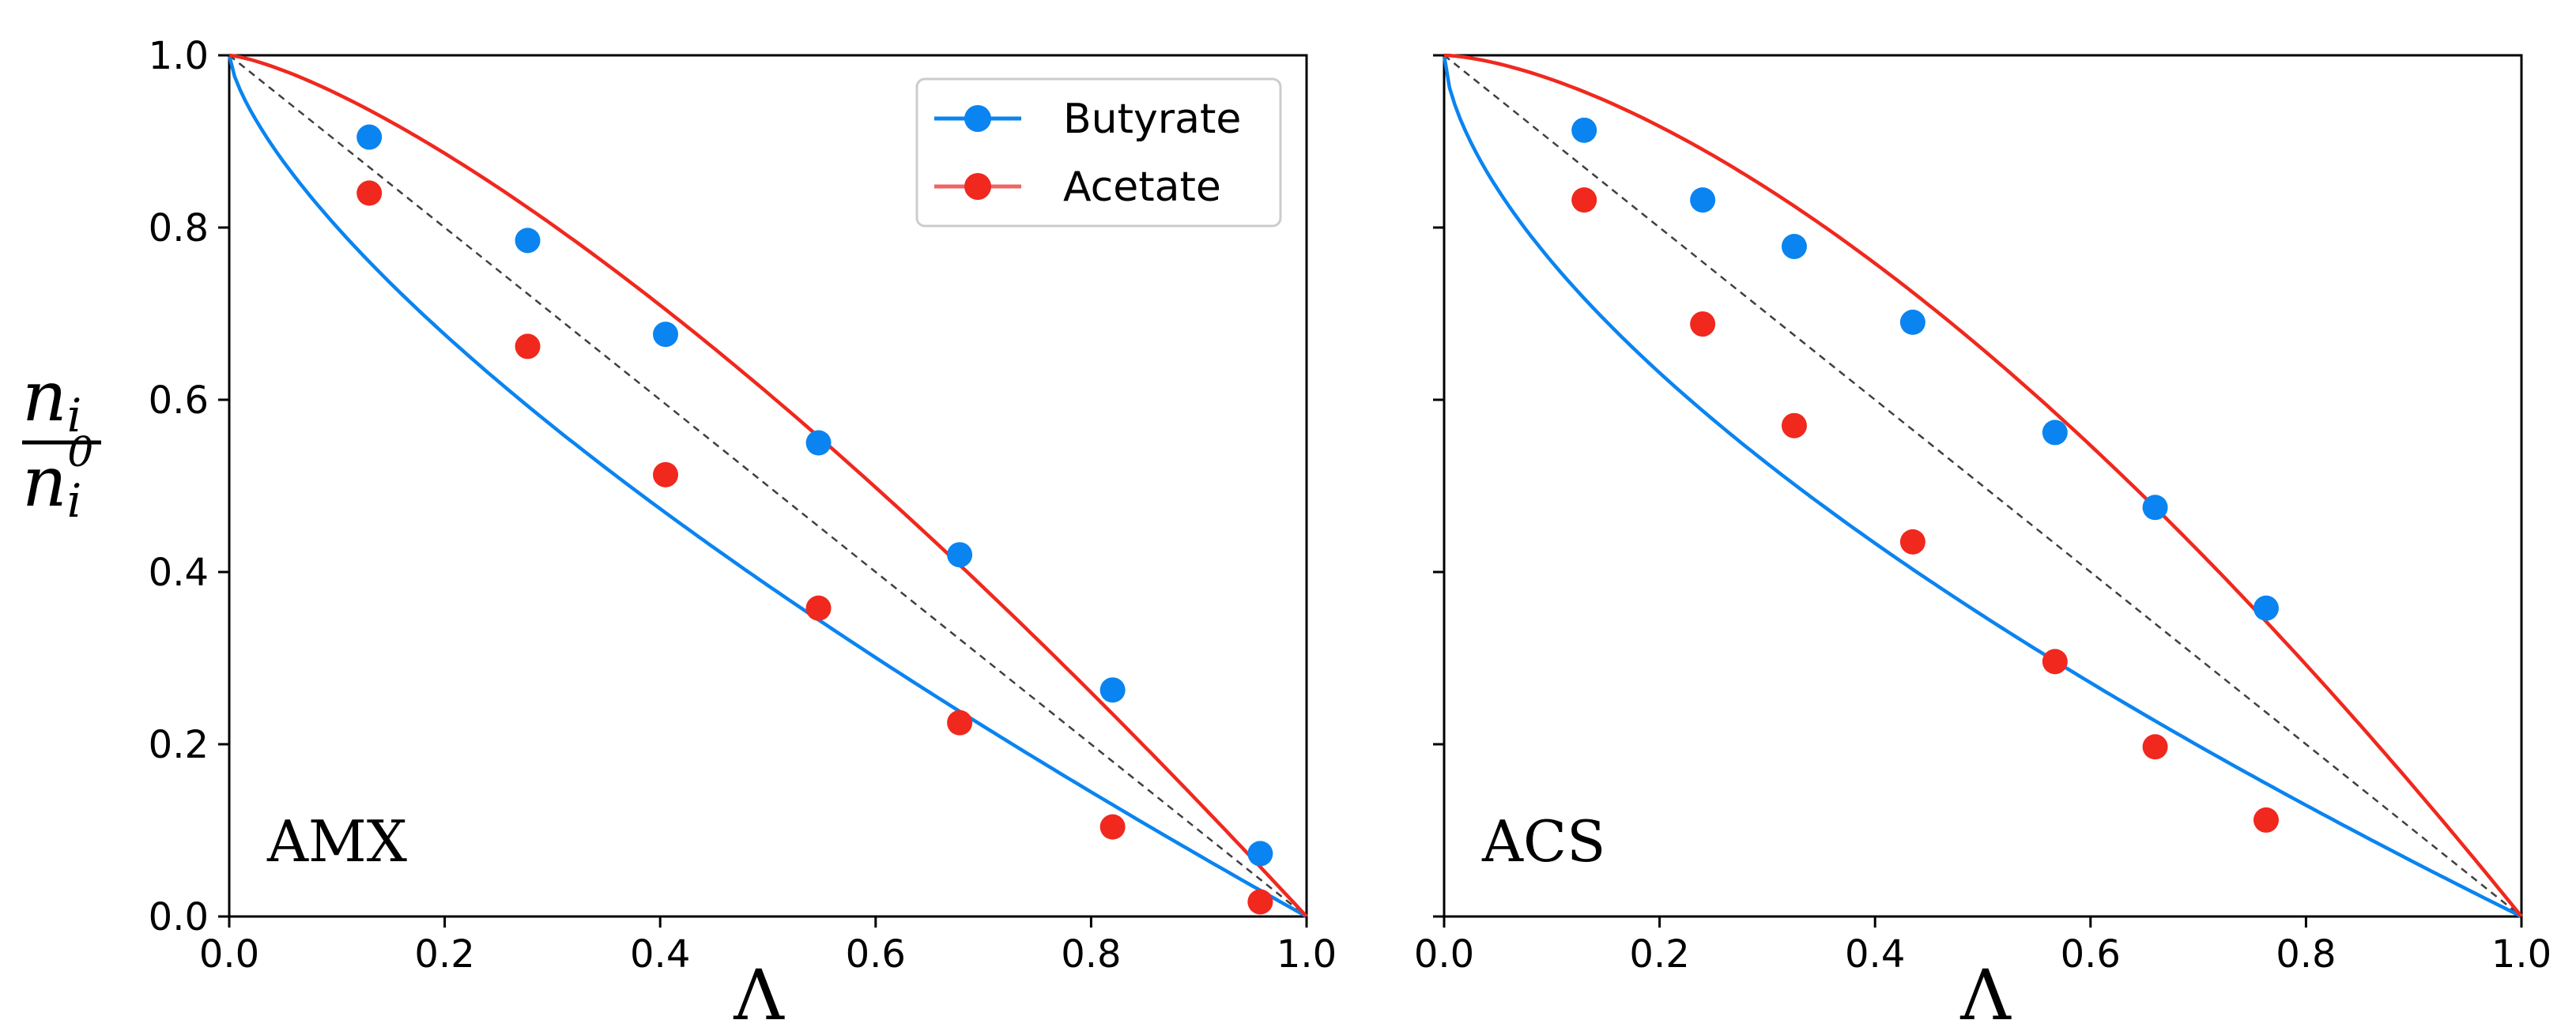  What do you see at coordinates (179, 400) in the screenshot?
I see `y-tick-label: 0.6` at bounding box center [179, 400].